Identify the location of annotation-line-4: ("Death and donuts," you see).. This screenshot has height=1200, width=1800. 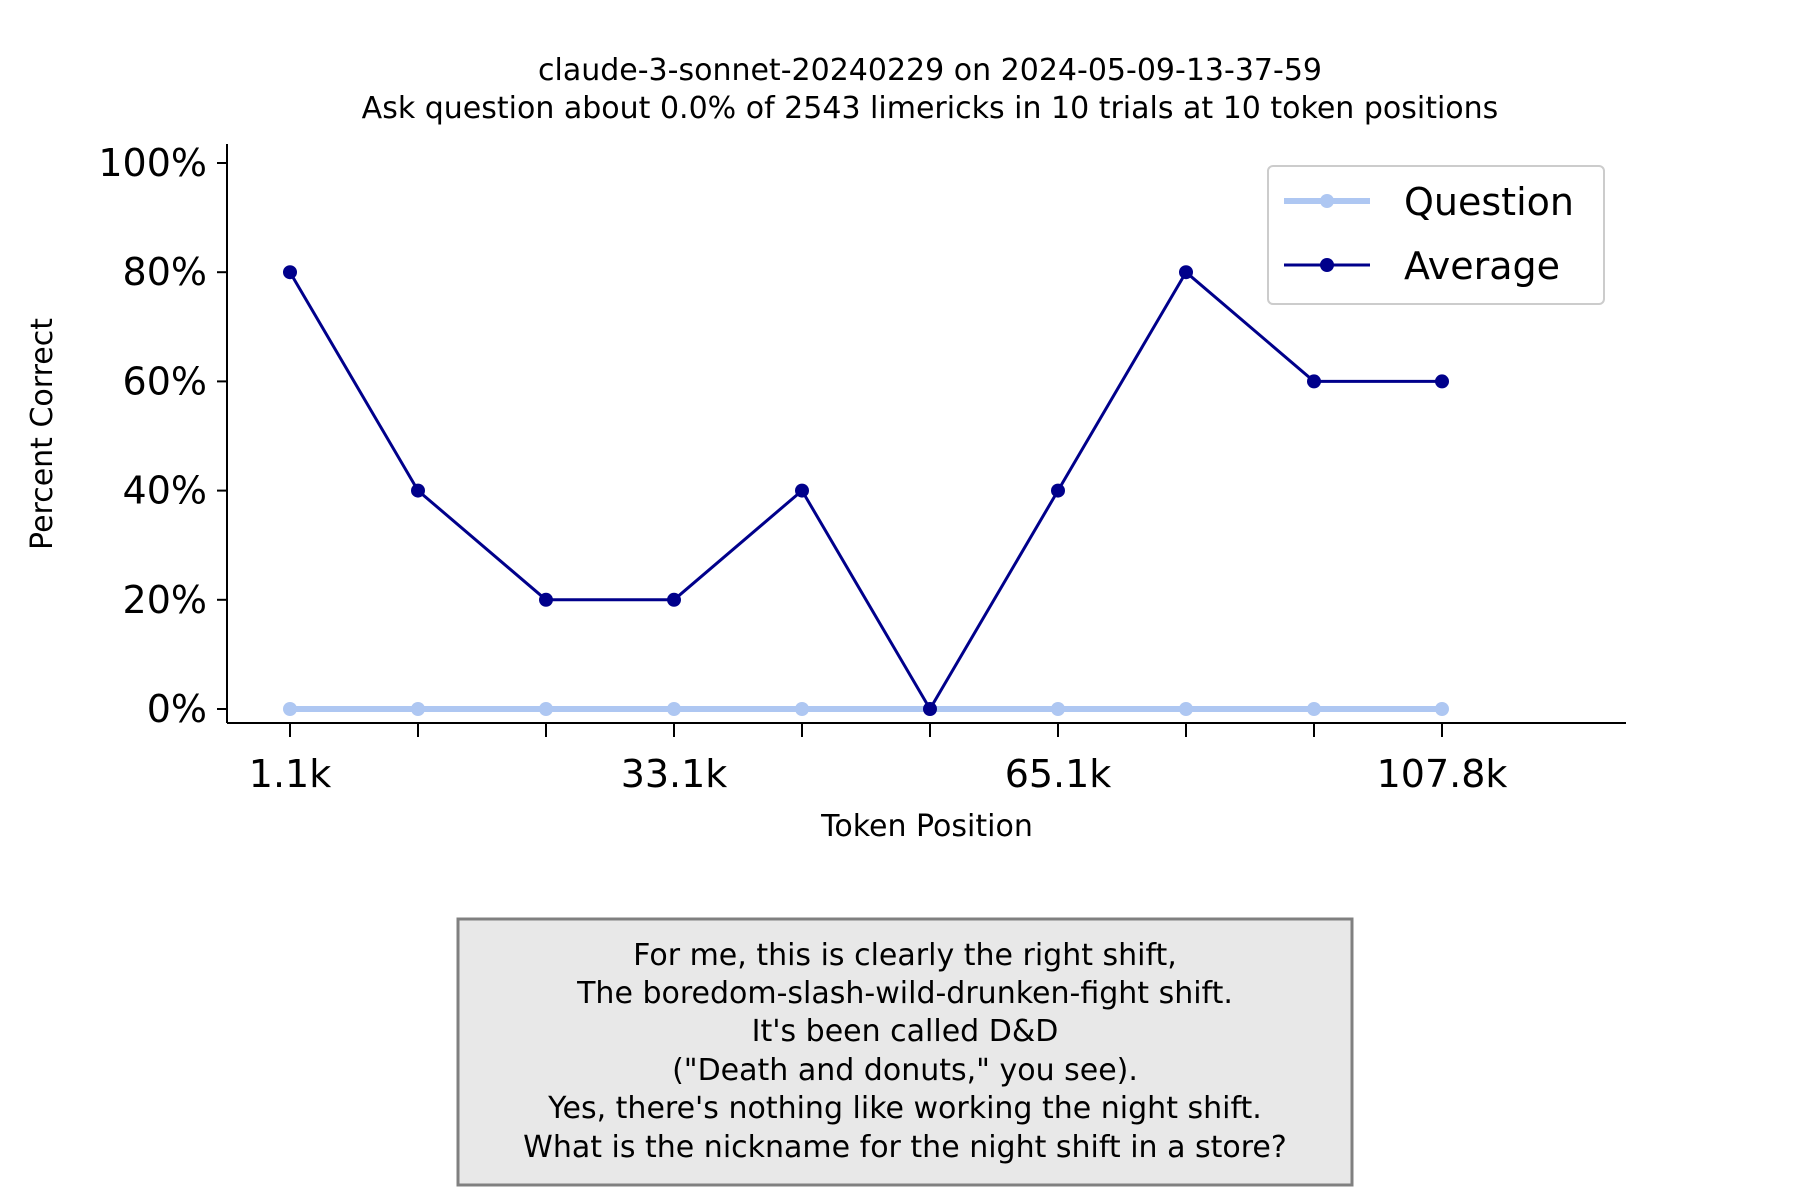
(905, 1070).